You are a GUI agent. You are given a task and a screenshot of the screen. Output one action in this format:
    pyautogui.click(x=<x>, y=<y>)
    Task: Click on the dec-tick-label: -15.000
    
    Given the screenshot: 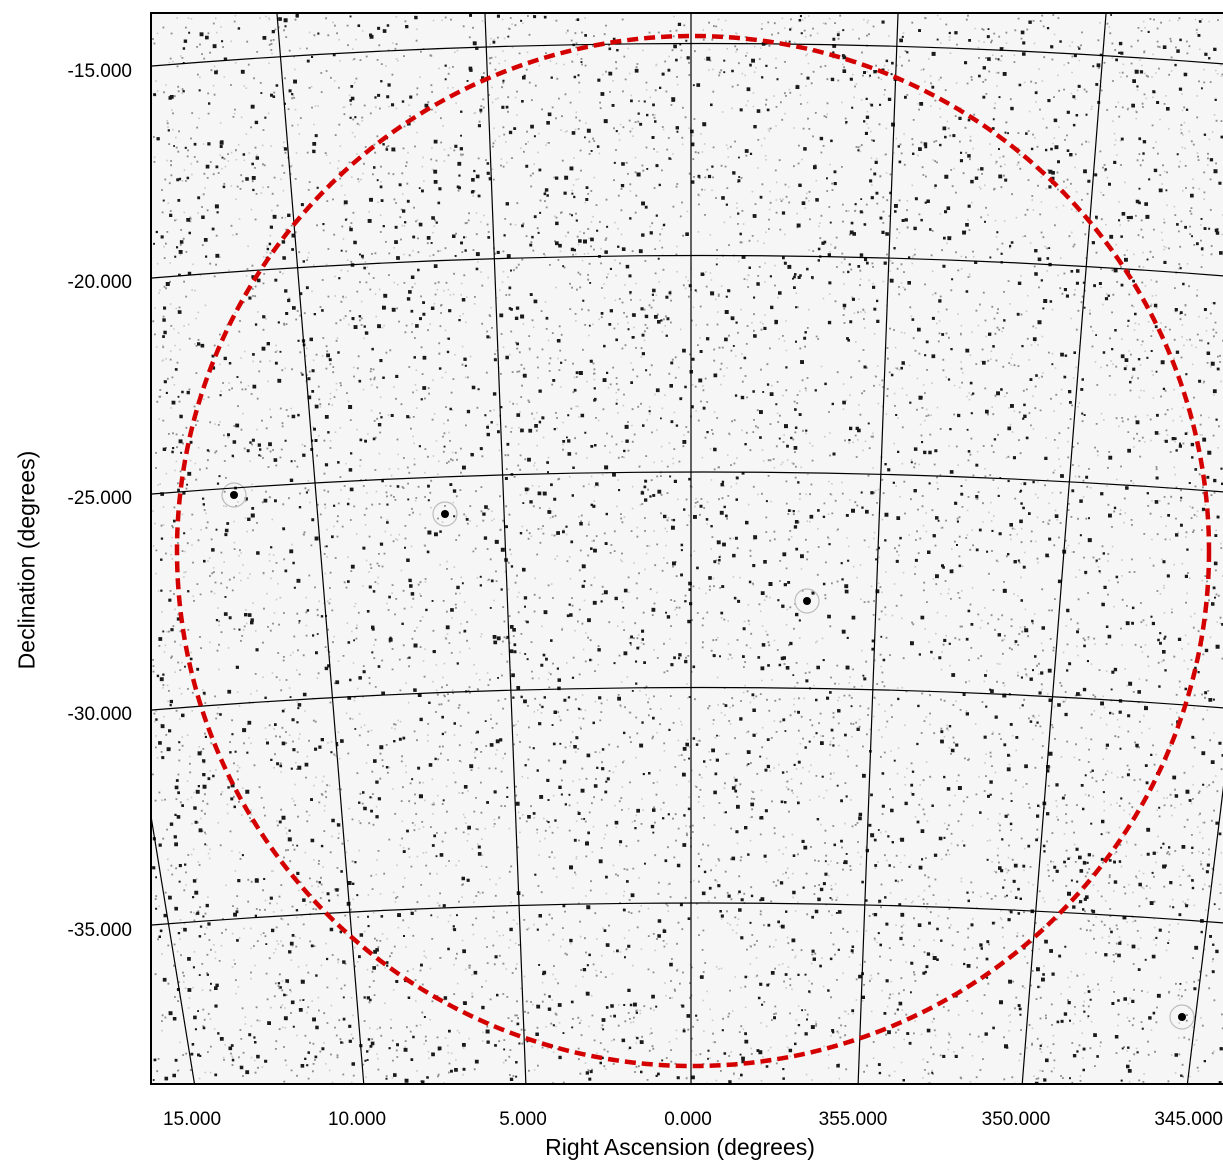 What is the action you would take?
    pyautogui.click(x=99, y=71)
    